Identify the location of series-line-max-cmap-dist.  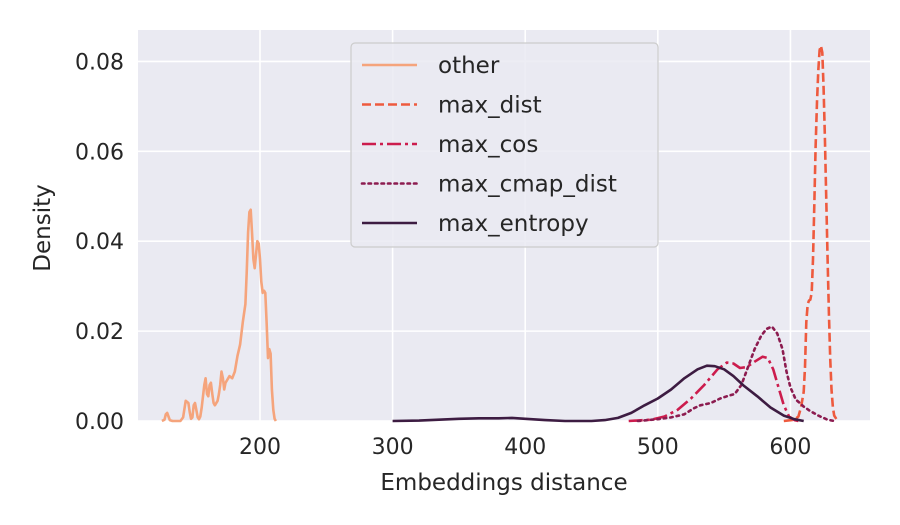
(736, 374).